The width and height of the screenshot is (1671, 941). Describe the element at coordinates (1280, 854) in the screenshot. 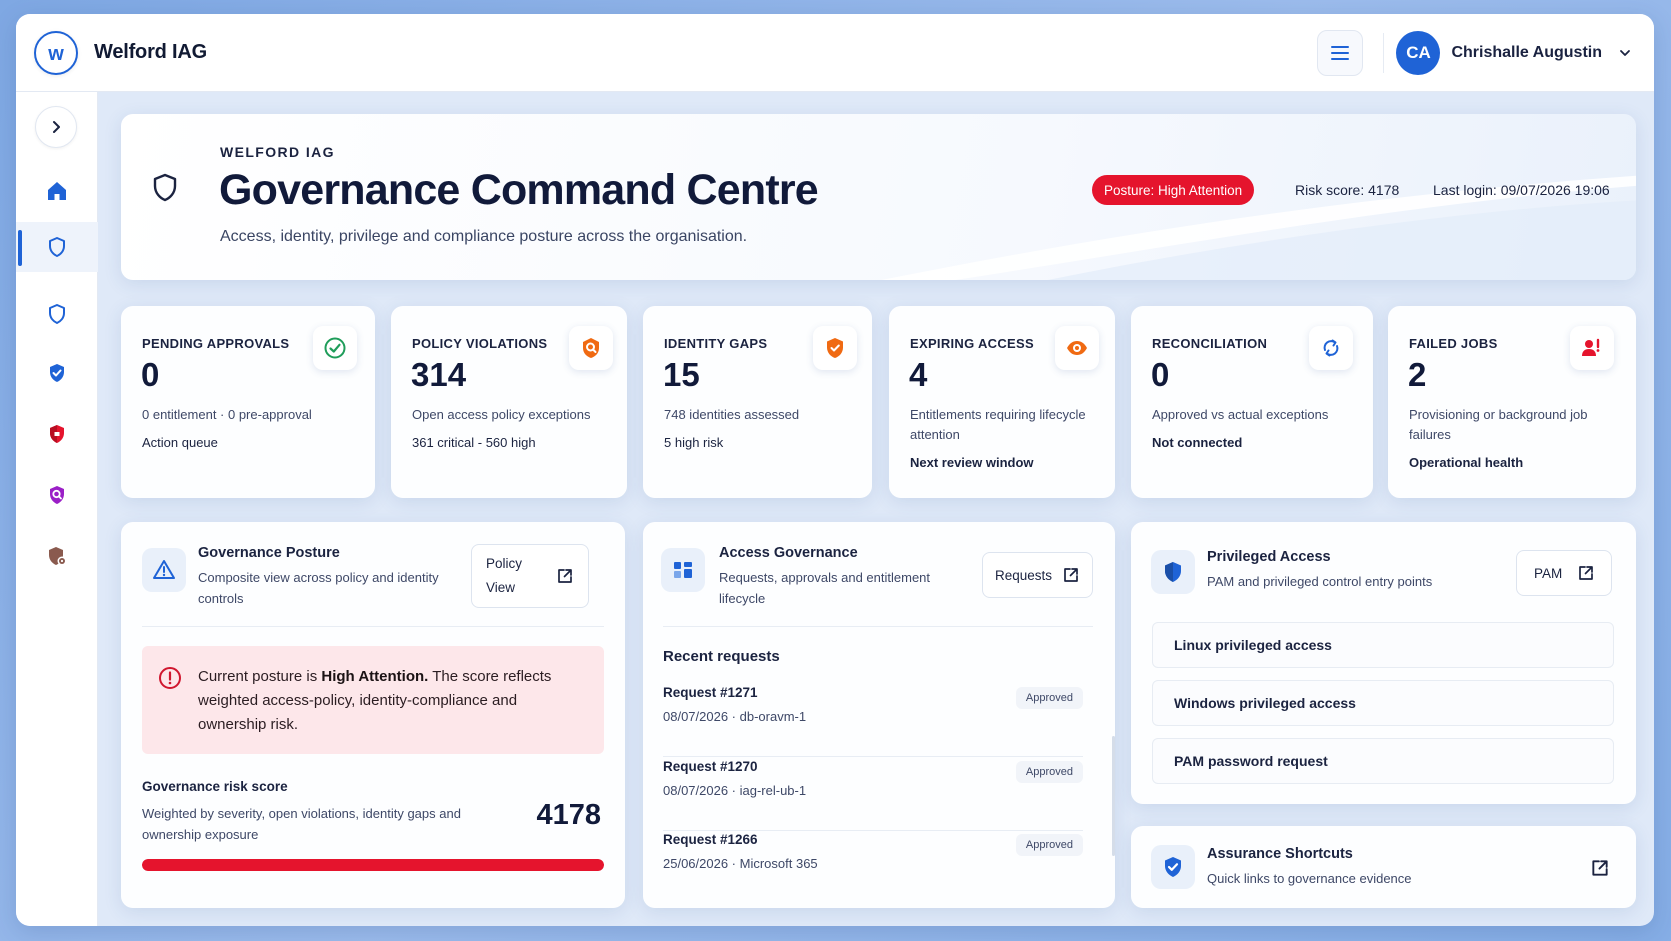

I see `panel-title: Assurance Shortcuts` at that location.